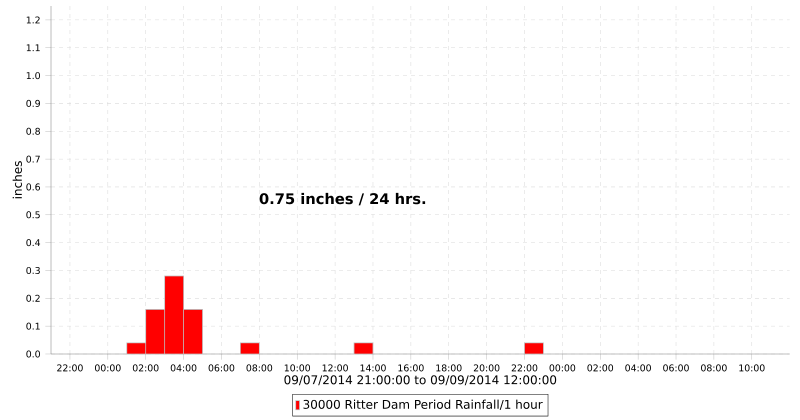  Describe the element at coordinates (373, 368) in the screenshot. I see `x-tick-label: 14:00` at that location.